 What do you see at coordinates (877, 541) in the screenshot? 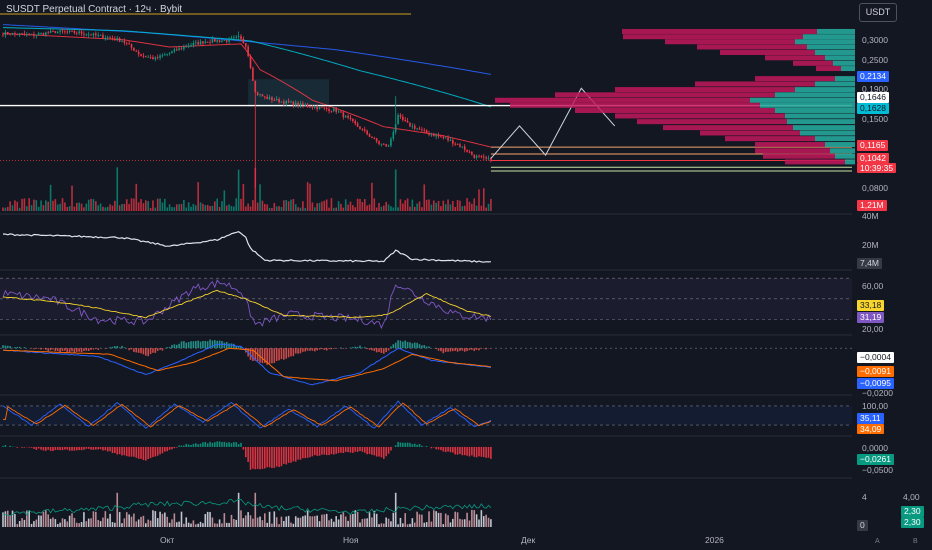
I see `axis-button-a: A` at bounding box center [877, 541].